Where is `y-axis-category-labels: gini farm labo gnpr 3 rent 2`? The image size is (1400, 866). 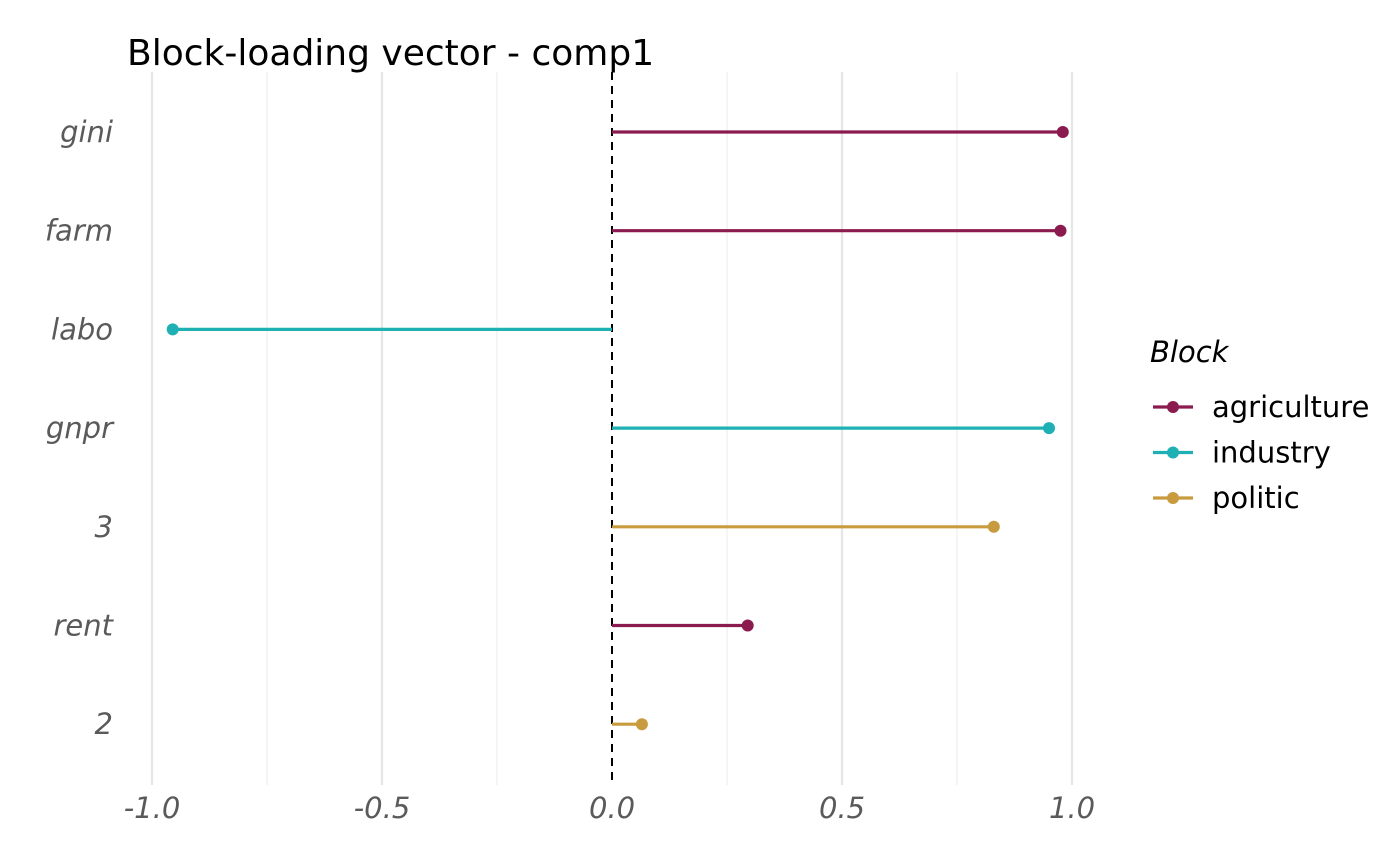
y-axis-category-labels: gini farm labo gnpr 3 rent 2 is located at coordinates (80, 428).